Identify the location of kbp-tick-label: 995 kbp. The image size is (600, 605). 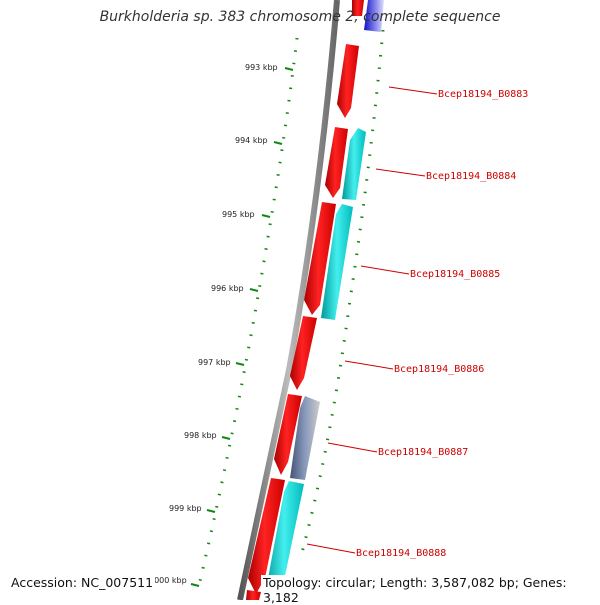
(238, 214).